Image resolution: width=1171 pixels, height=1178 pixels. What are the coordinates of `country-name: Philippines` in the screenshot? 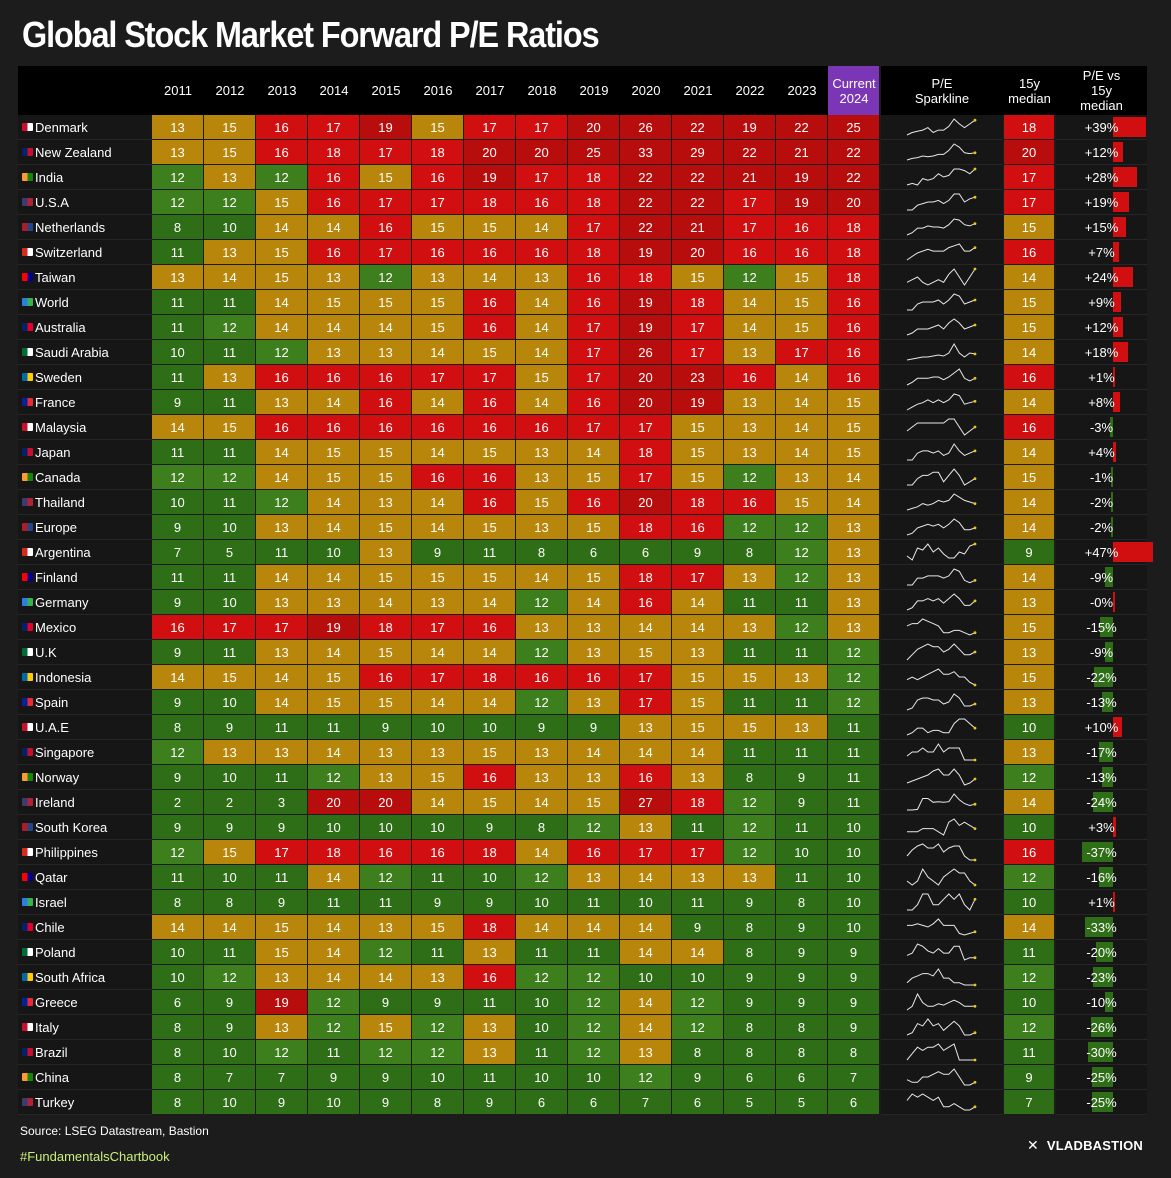 It's located at (66, 852).